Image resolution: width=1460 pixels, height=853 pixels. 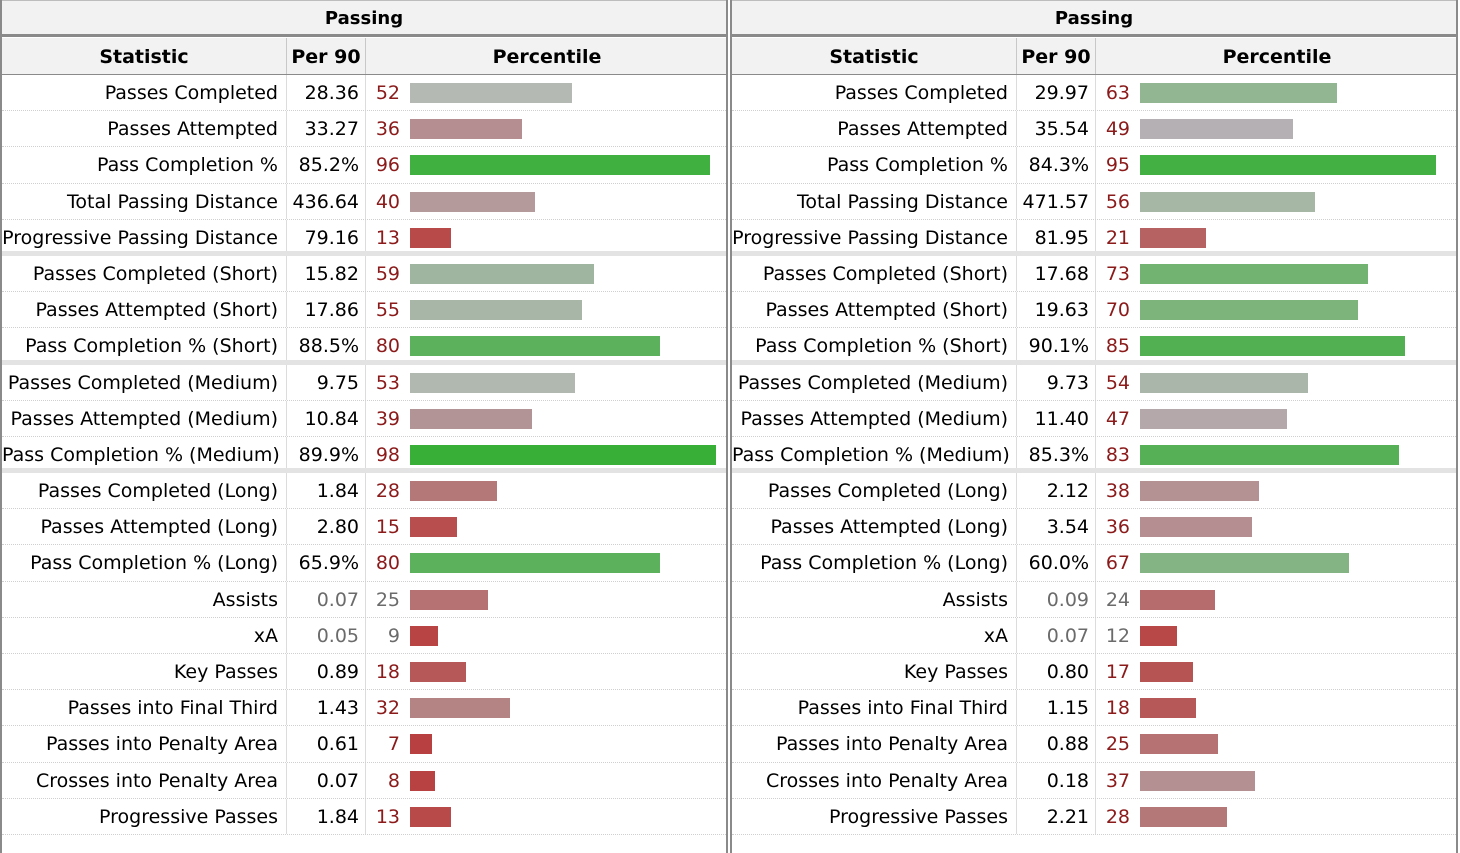 What do you see at coordinates (1094, 237) in the screenshot?
I see `table-row: Progressive Passing Distance 81.95 21` at bounding box center [1094, 237].